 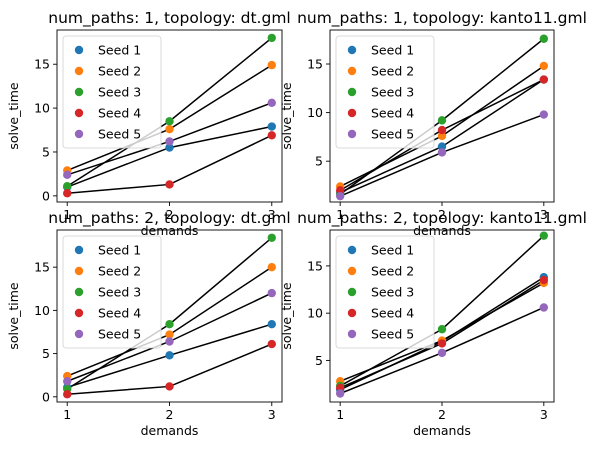 I want to click on chart-title: num_paths: 1, topology: kanto11.gml, so click(x=442, y=18).